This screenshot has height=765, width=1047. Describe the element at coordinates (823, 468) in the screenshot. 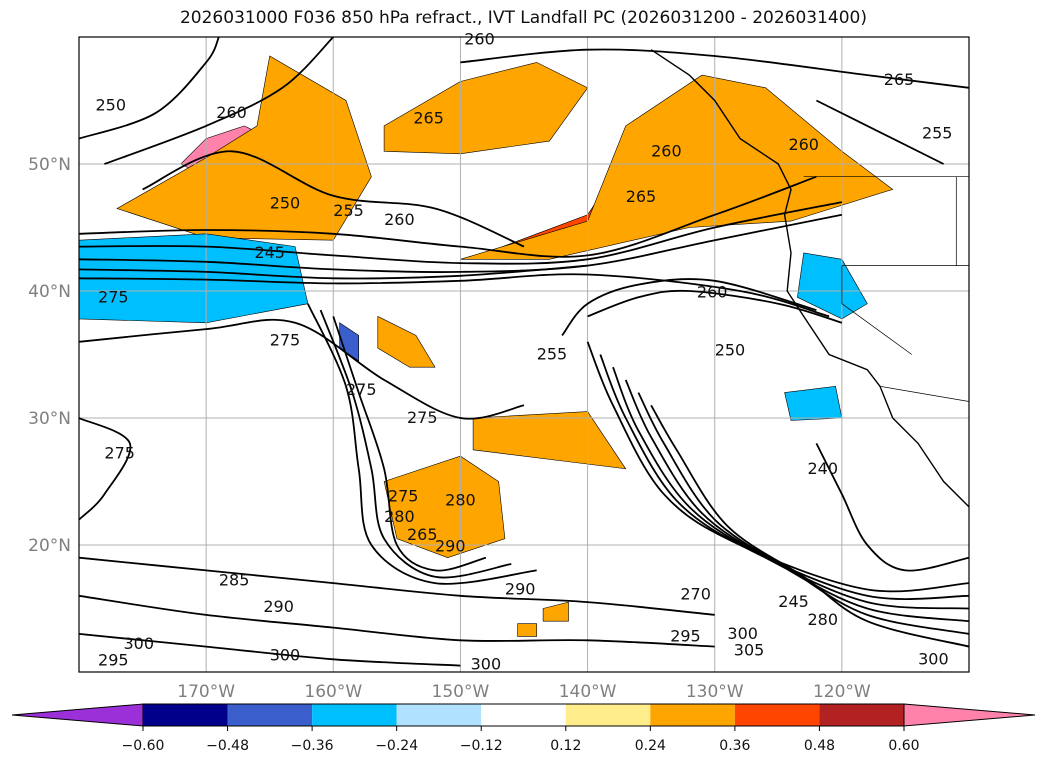

I see `contour-label: 240` at that location.